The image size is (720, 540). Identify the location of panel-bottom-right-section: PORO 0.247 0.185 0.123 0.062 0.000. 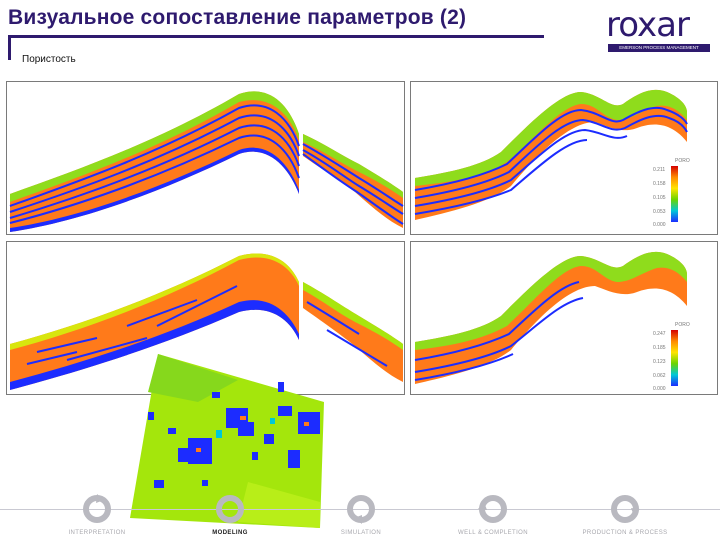
(564, 318).